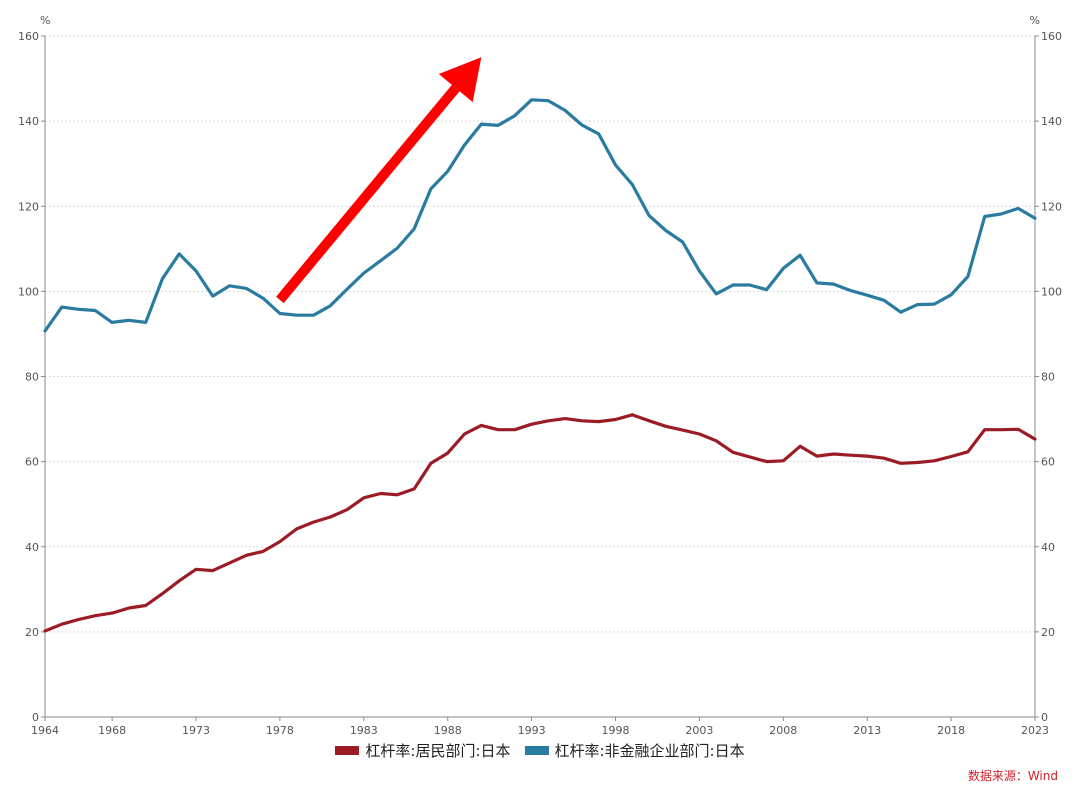  Describe the element at coordinates (1051, 121) in the screenshot. I see `y-tick-label-right: 140` at that location.